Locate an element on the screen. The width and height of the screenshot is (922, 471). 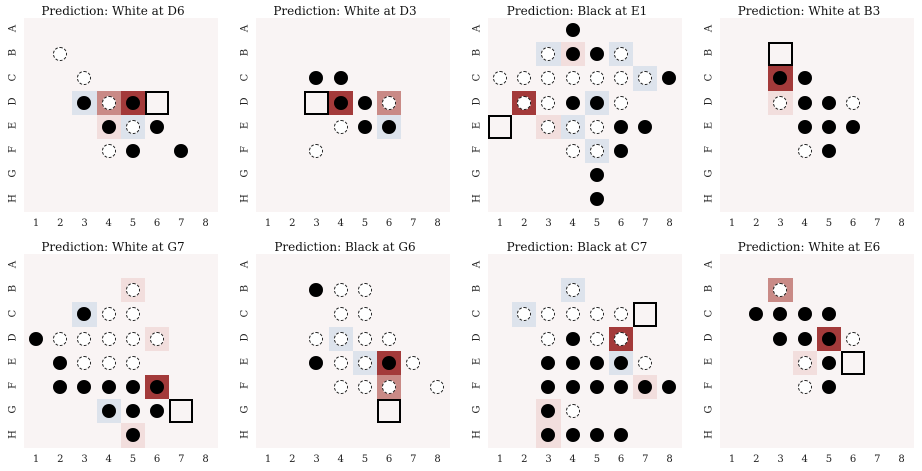
board-panel: Prediction: White at D3 A B C D E F G H 1 2 3 4 5 6 7 8 is located at coordinates (345, 115).